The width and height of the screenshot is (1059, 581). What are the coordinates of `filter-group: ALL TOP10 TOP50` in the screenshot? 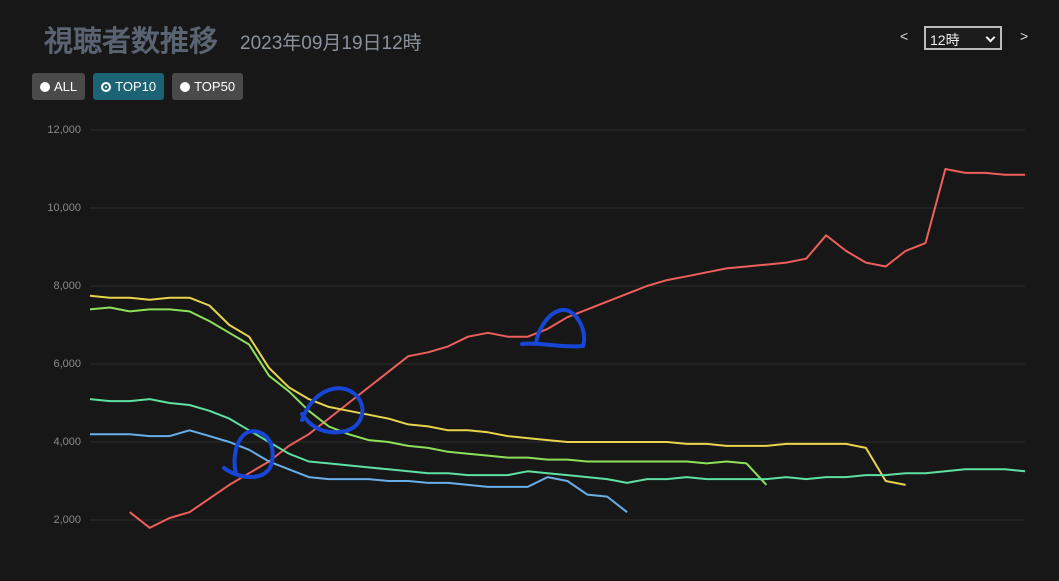 It's located at (138, 86).